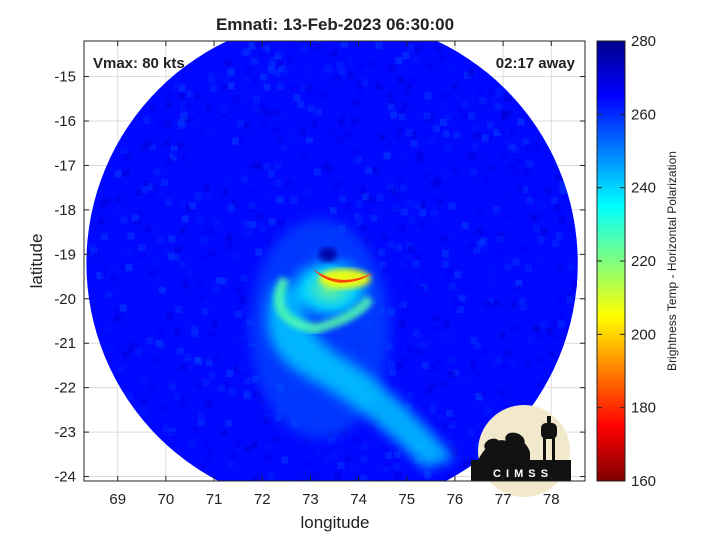 Image resolution: width=720 pixels, height=540 pixels. I want to click on storm-eye, so click(327, 254).